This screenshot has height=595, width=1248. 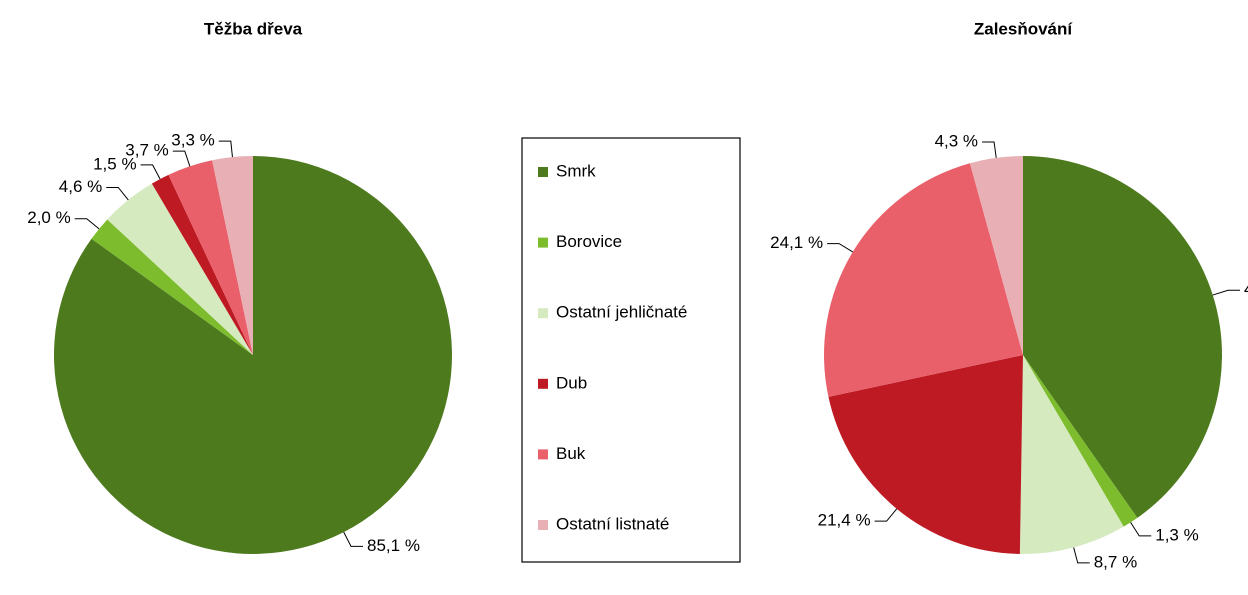 What do you see at coordinates (1246, 289) in the screenshot?
I see `data-label: 40,3 %` at bounding box center [1246, 289].